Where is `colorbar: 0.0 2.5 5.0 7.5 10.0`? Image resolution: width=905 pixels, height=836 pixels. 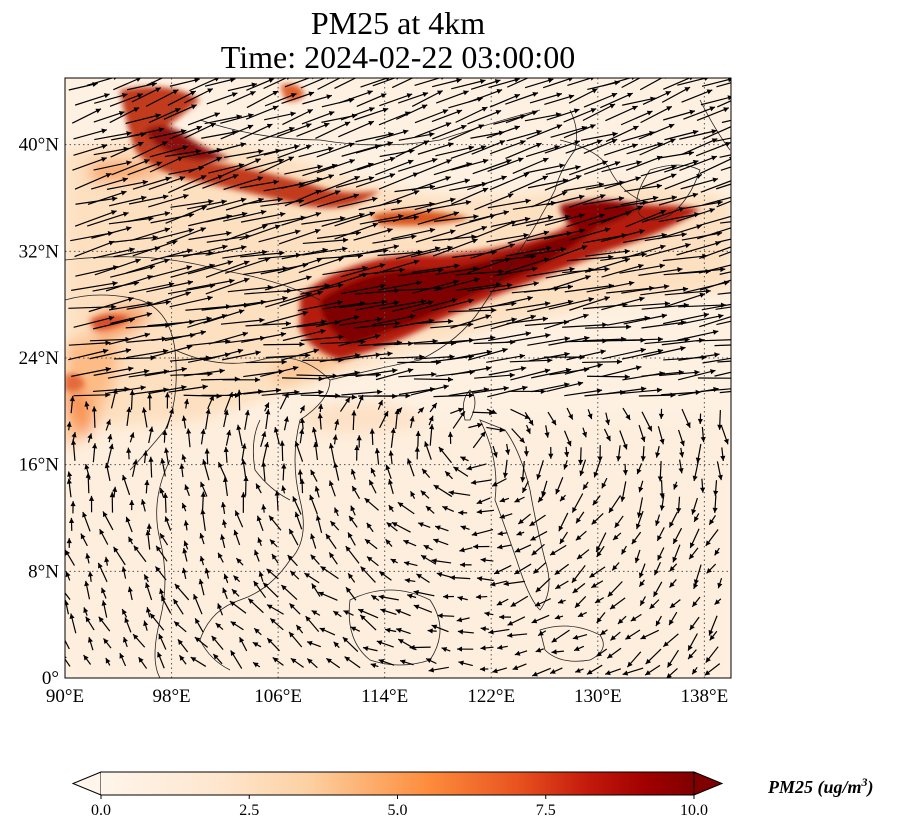 colorbar: 0.0 2.5 5.0 7.5 10.0 is located at coordinates (397, 795).